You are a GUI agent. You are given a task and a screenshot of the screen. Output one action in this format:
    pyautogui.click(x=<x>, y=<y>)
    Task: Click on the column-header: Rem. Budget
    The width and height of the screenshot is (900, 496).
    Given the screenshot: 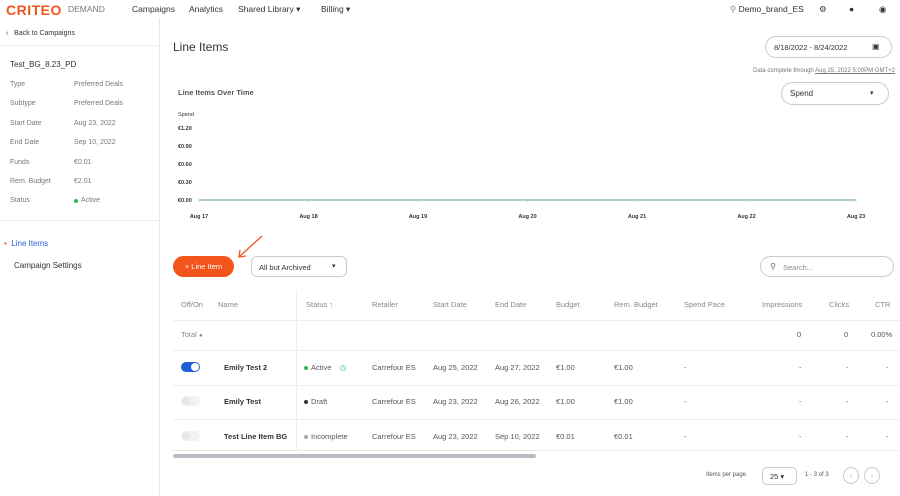 What is the action you would take?
    pyautogui.click(x=636, y=304)
    